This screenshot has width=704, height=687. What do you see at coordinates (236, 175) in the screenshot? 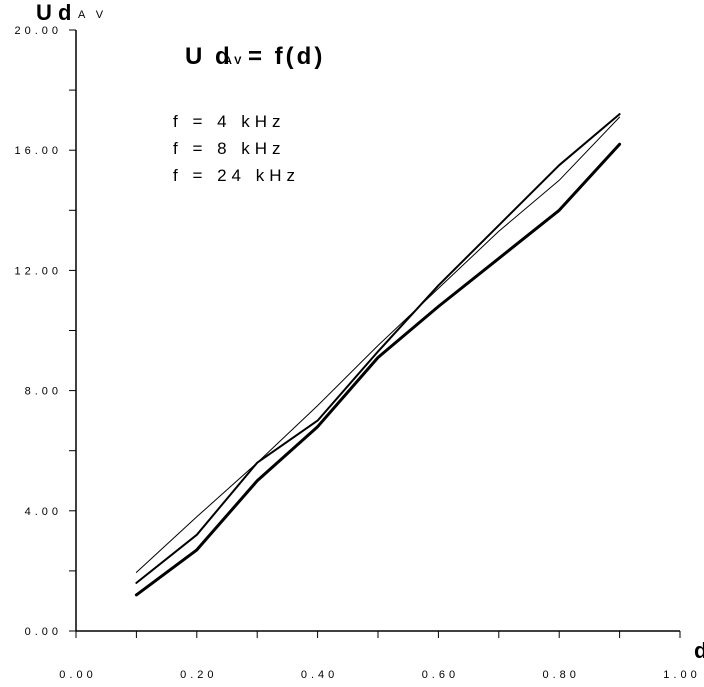
I see `legend-entry-24khz: f = 24 kHz` at bounding box center [236, 175].